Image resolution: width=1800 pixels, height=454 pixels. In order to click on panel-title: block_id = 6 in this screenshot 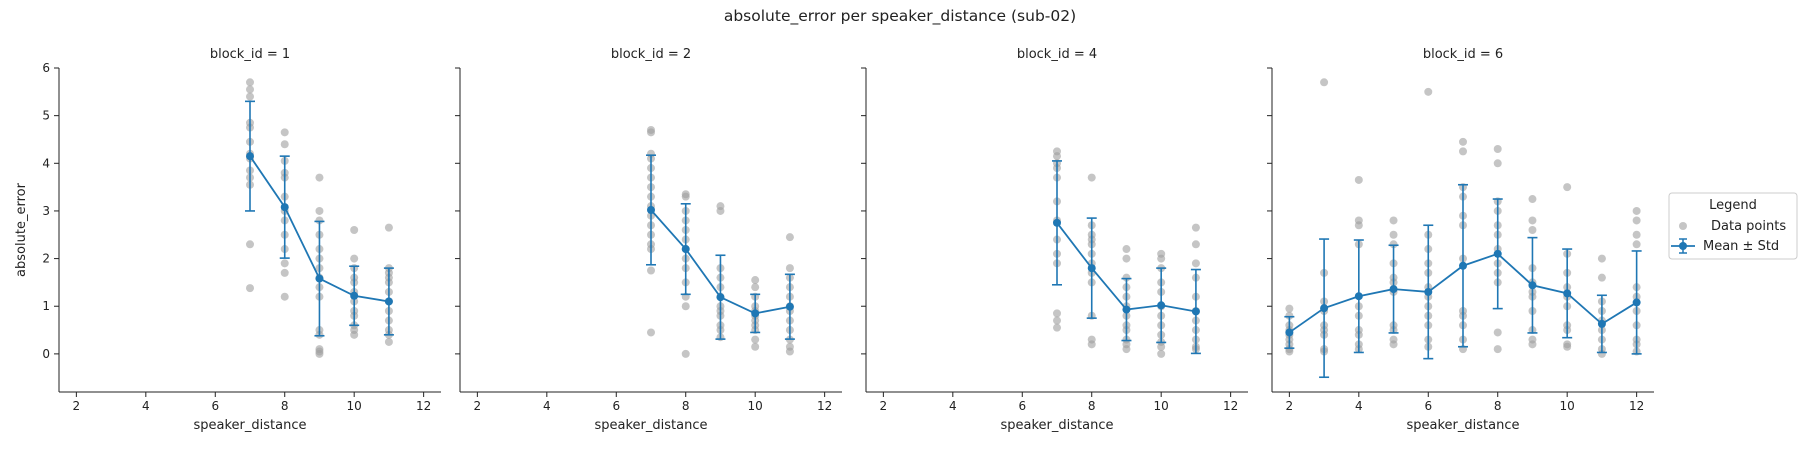, I will do `click(1463, 54)`.